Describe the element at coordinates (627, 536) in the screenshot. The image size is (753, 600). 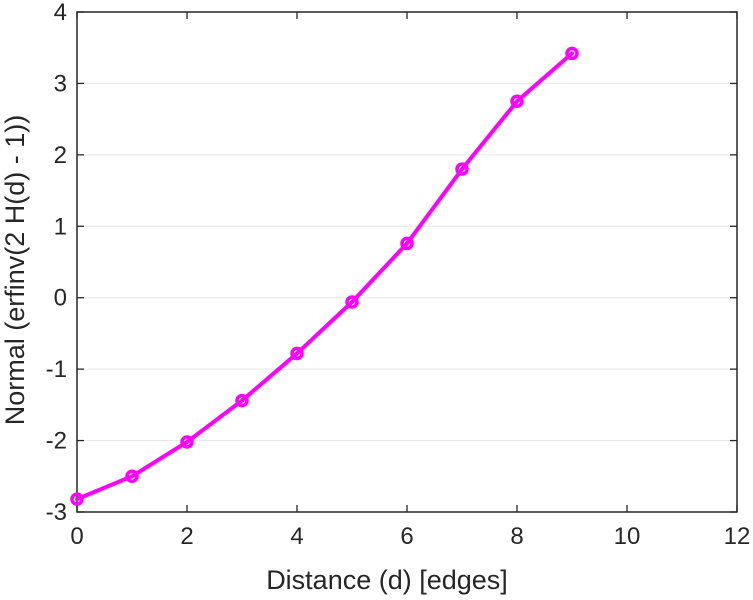
I see `x-tick-label-5: 10` at that location.